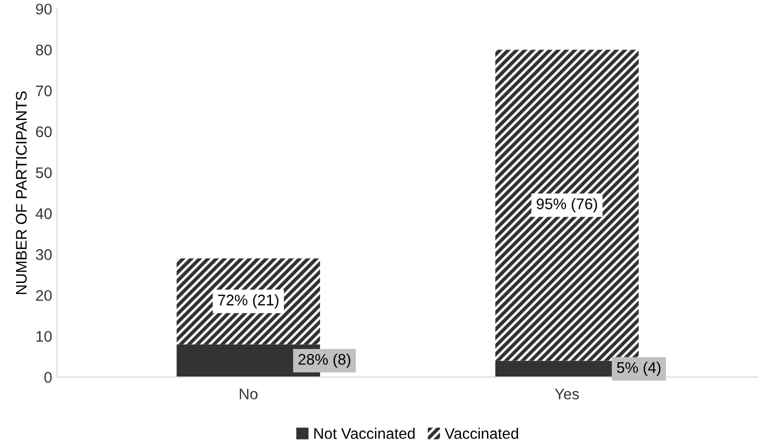 Image resolution: width=762 pixels, height=441 pixels. I want to click on x-tick-label: No, so click(249, 394).